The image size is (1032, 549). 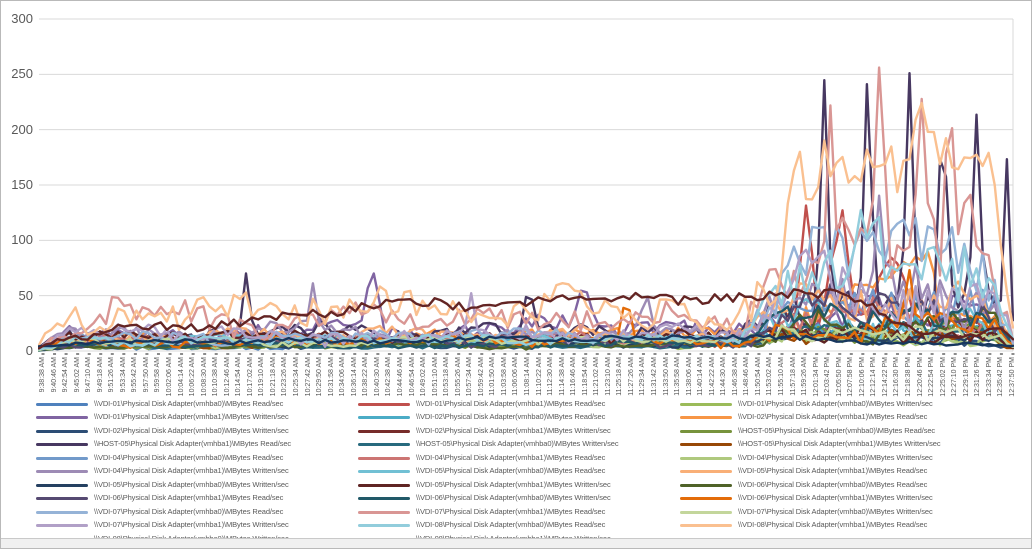 I want to click on x-tick-label: 12:29:18 PM, so click(x=966, y=377).